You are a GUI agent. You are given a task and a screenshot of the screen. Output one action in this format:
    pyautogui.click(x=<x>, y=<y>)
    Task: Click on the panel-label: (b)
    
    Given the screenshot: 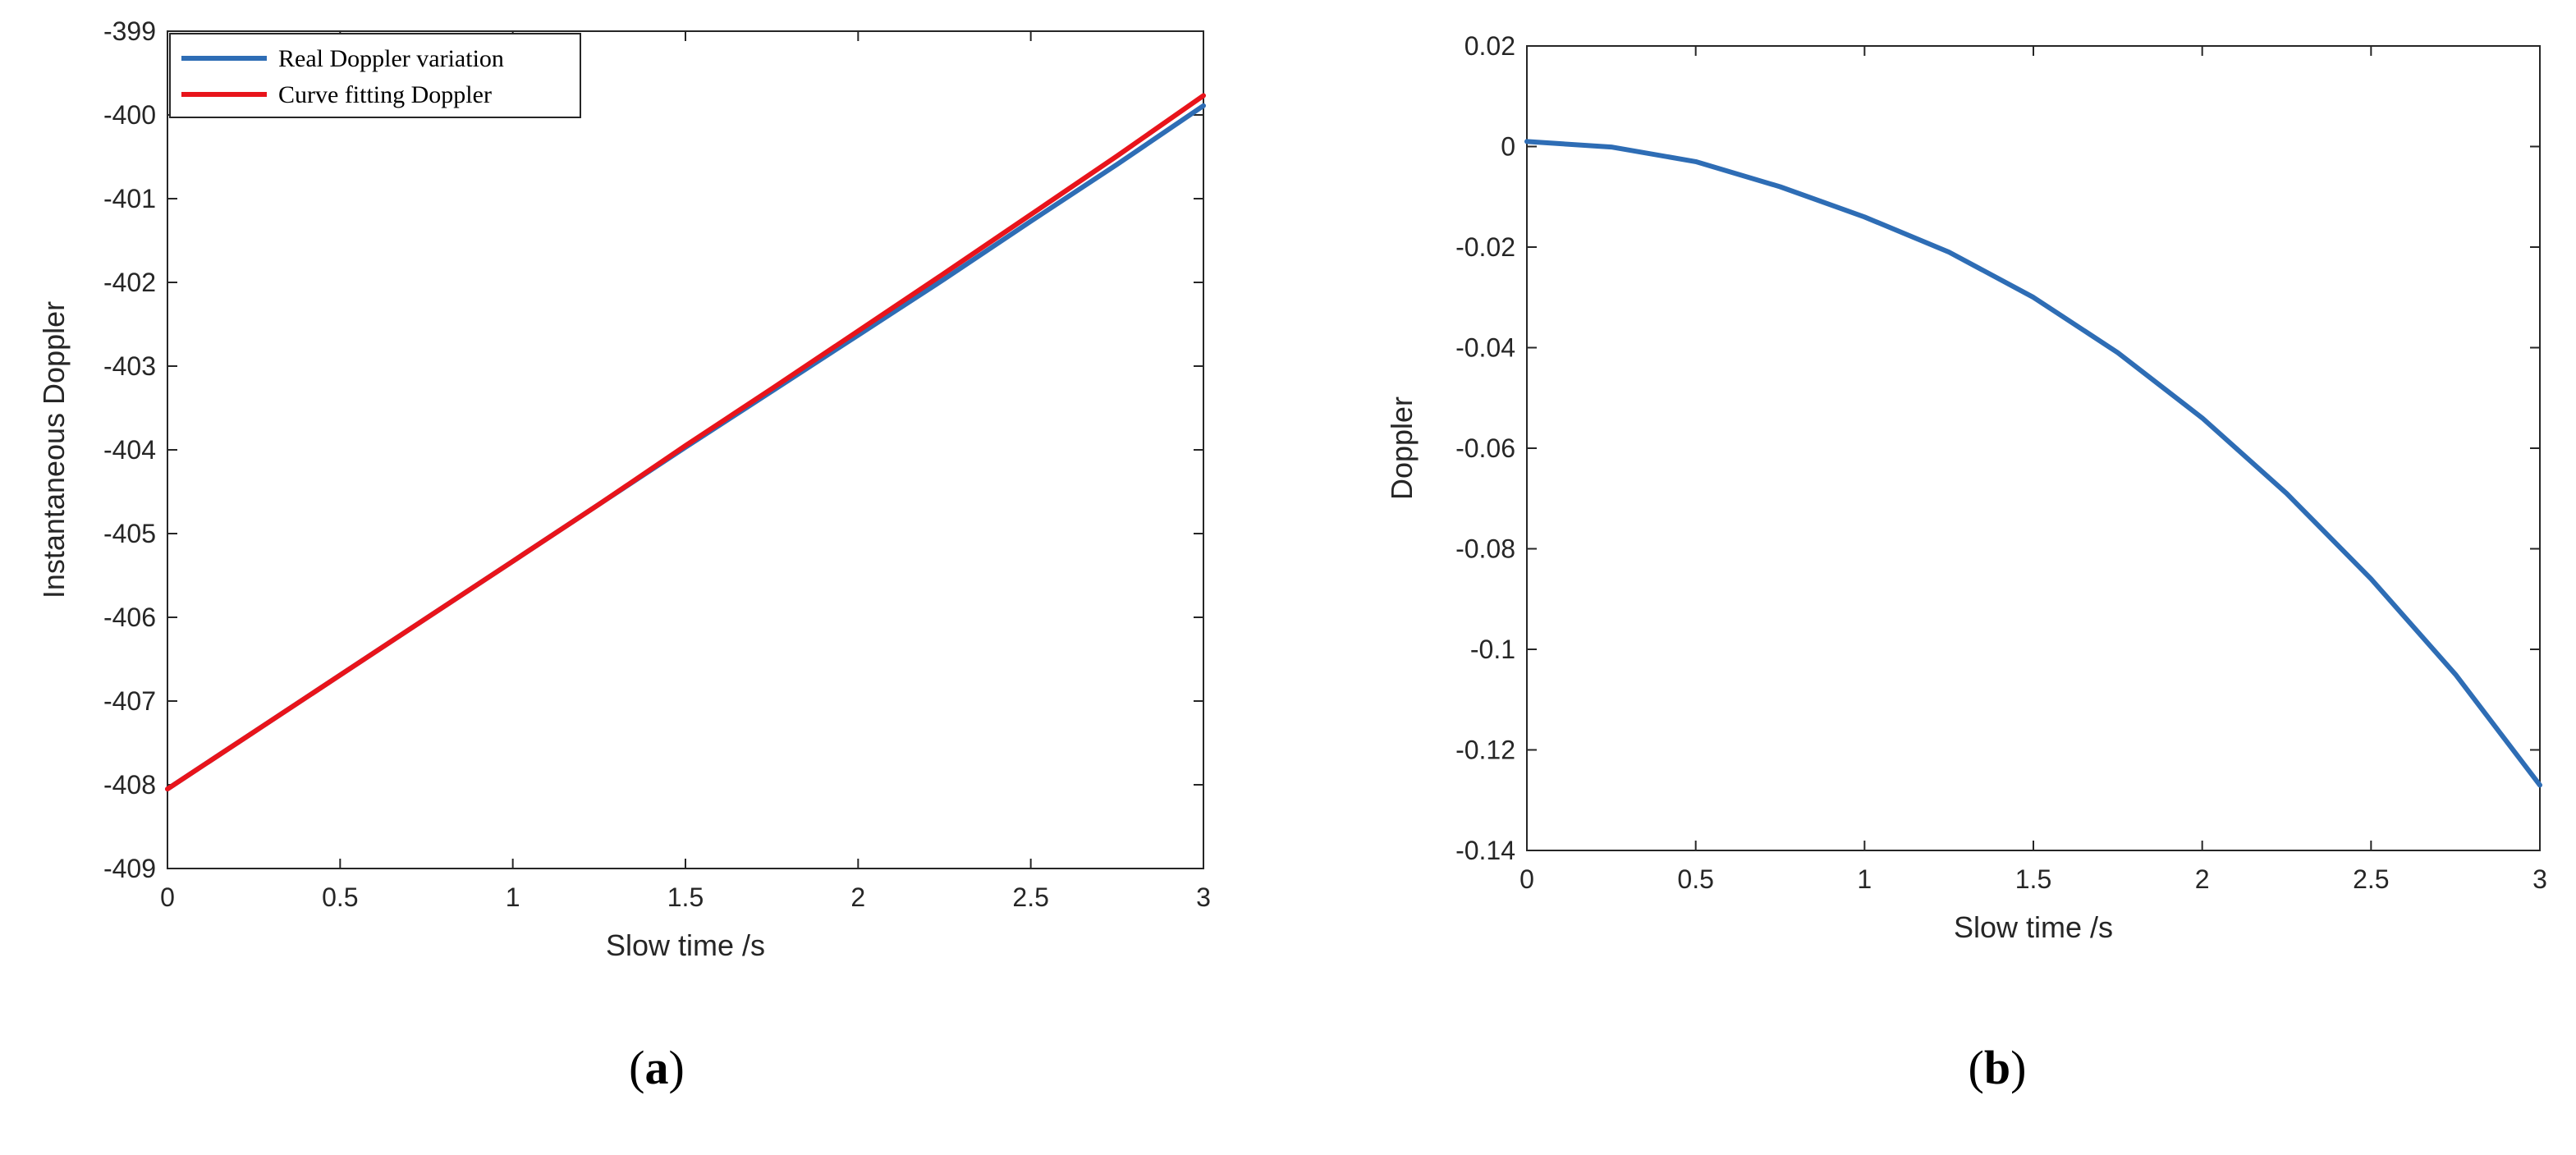 What is the action you would take?
    pyautogui.click(x=1998, y=1068)
    